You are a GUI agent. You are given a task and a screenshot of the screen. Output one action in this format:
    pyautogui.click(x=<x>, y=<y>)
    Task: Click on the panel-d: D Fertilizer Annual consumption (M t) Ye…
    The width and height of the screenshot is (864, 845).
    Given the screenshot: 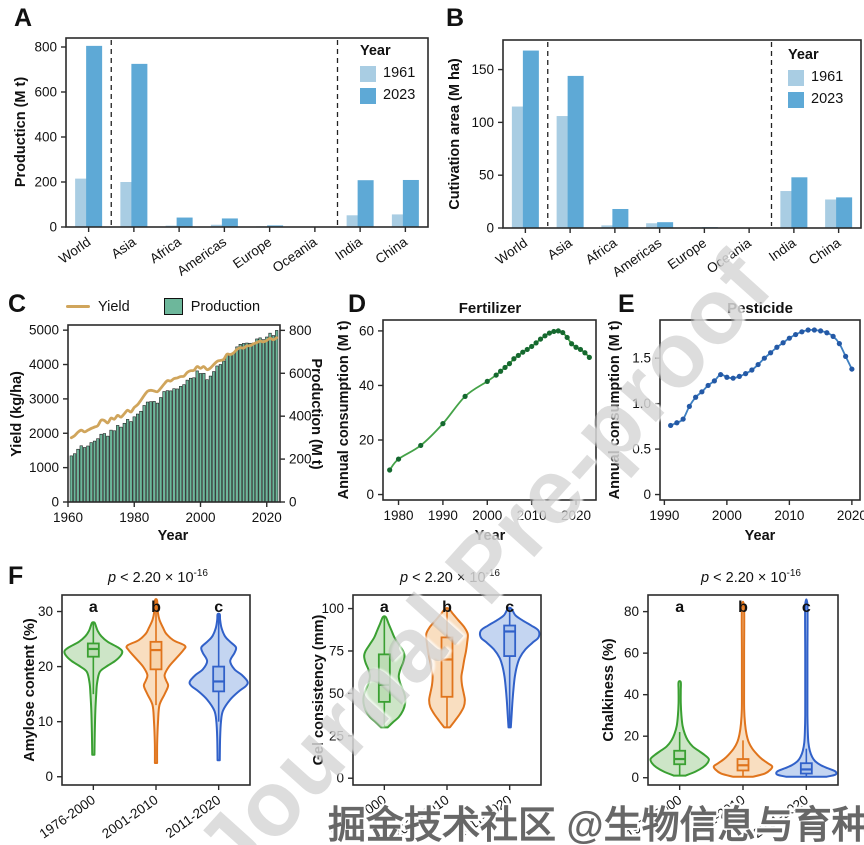 What is the action you would take?
    pyautogui.click(x=466, y=426)
    